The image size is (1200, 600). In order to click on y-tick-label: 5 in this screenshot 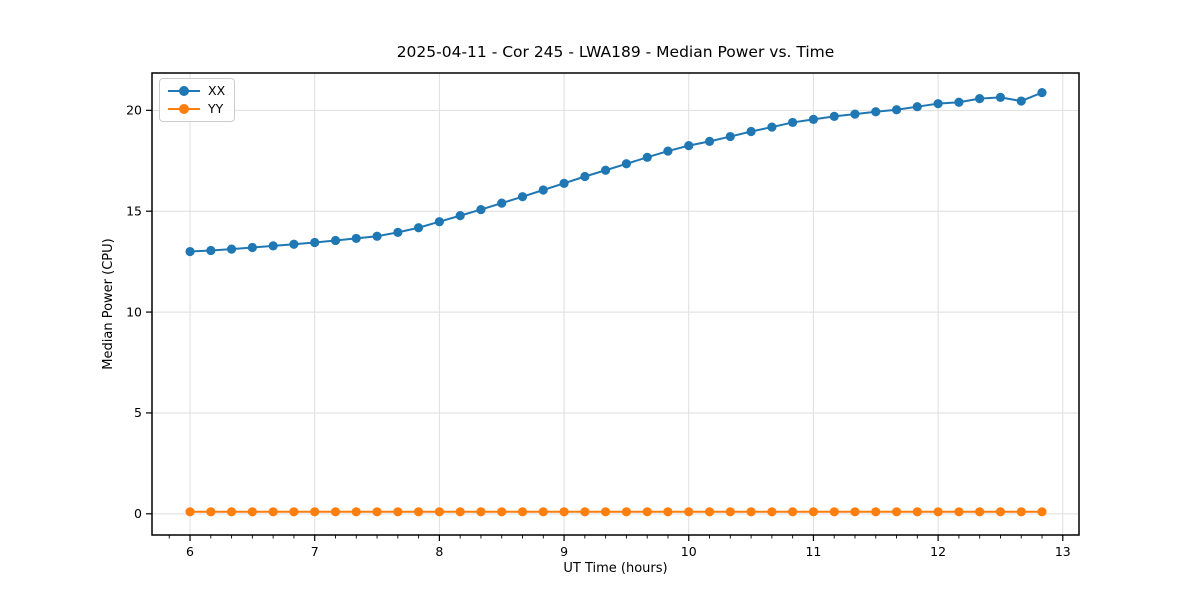, I will do `click(138, 412)`.